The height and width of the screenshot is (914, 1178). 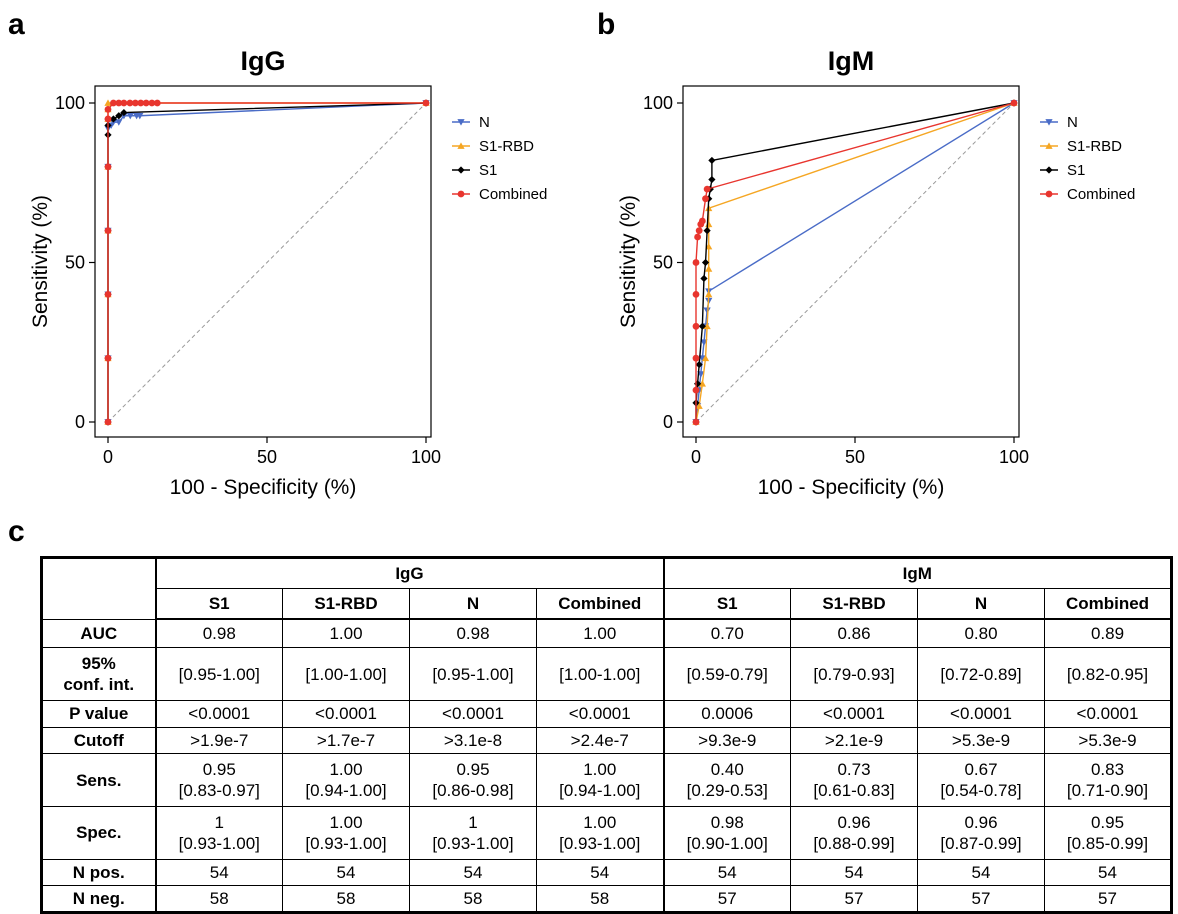 What do you see at coordinates (981, 674) in the screenshot?
I see `table-cell: [0.72-0.89]` at bounding box center [981, 674].